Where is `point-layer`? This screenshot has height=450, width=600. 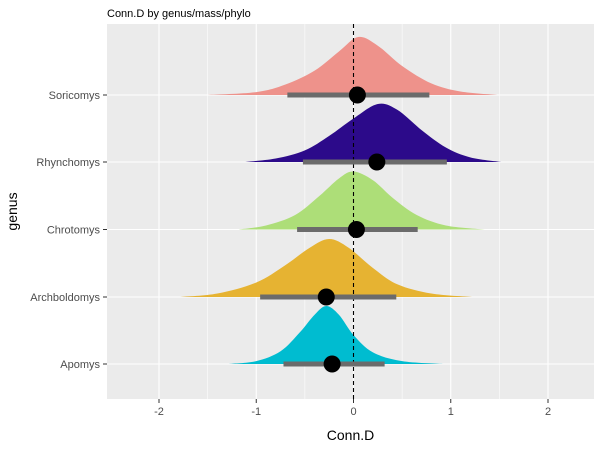 point-layer is located at coordinates (351, 229).